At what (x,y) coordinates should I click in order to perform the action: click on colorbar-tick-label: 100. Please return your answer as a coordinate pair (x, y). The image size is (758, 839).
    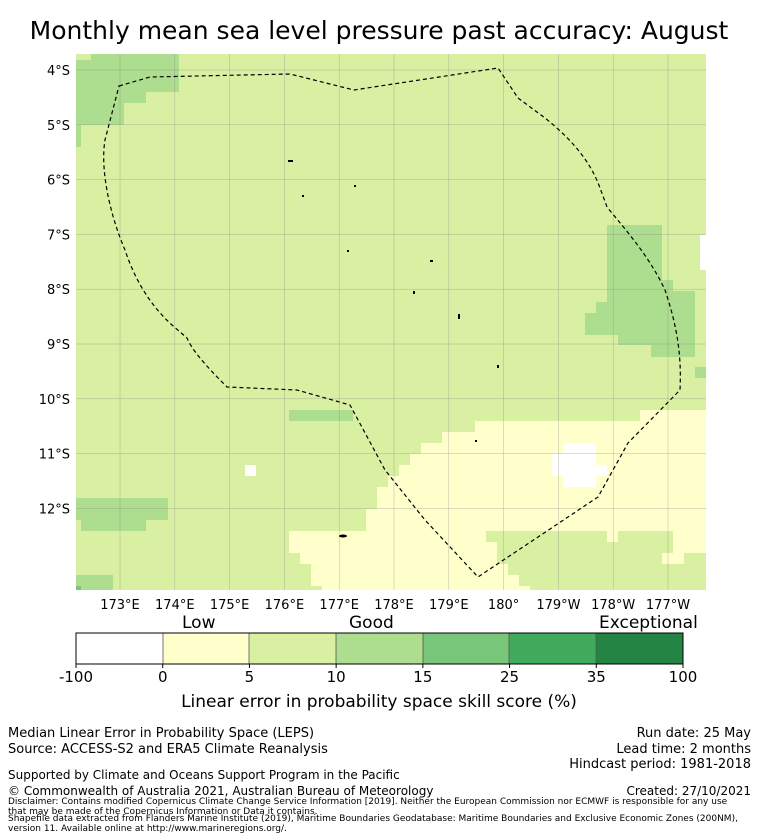
    Looking at the image, I should click on (683, 677).